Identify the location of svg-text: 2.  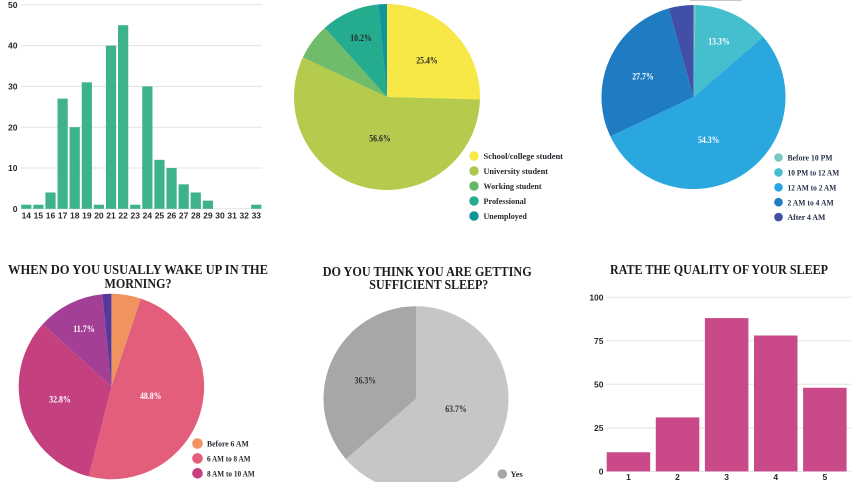
(677, 477).